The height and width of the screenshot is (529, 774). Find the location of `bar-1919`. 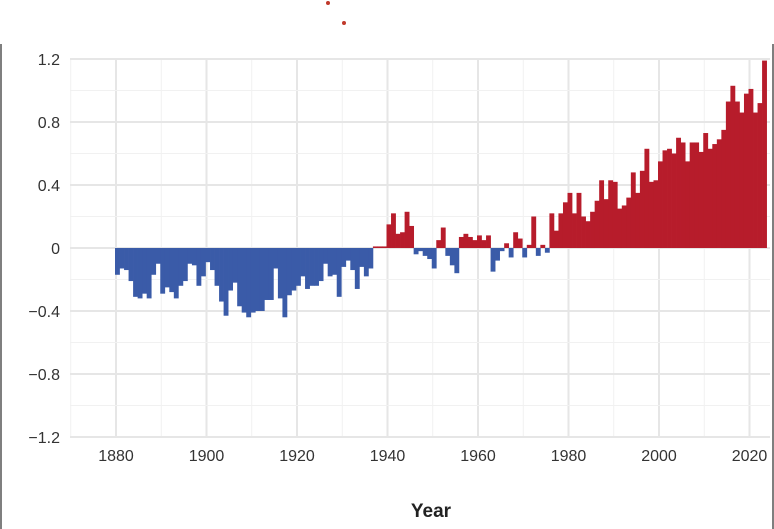

bar-1919 is located at coordinates (294, 269).